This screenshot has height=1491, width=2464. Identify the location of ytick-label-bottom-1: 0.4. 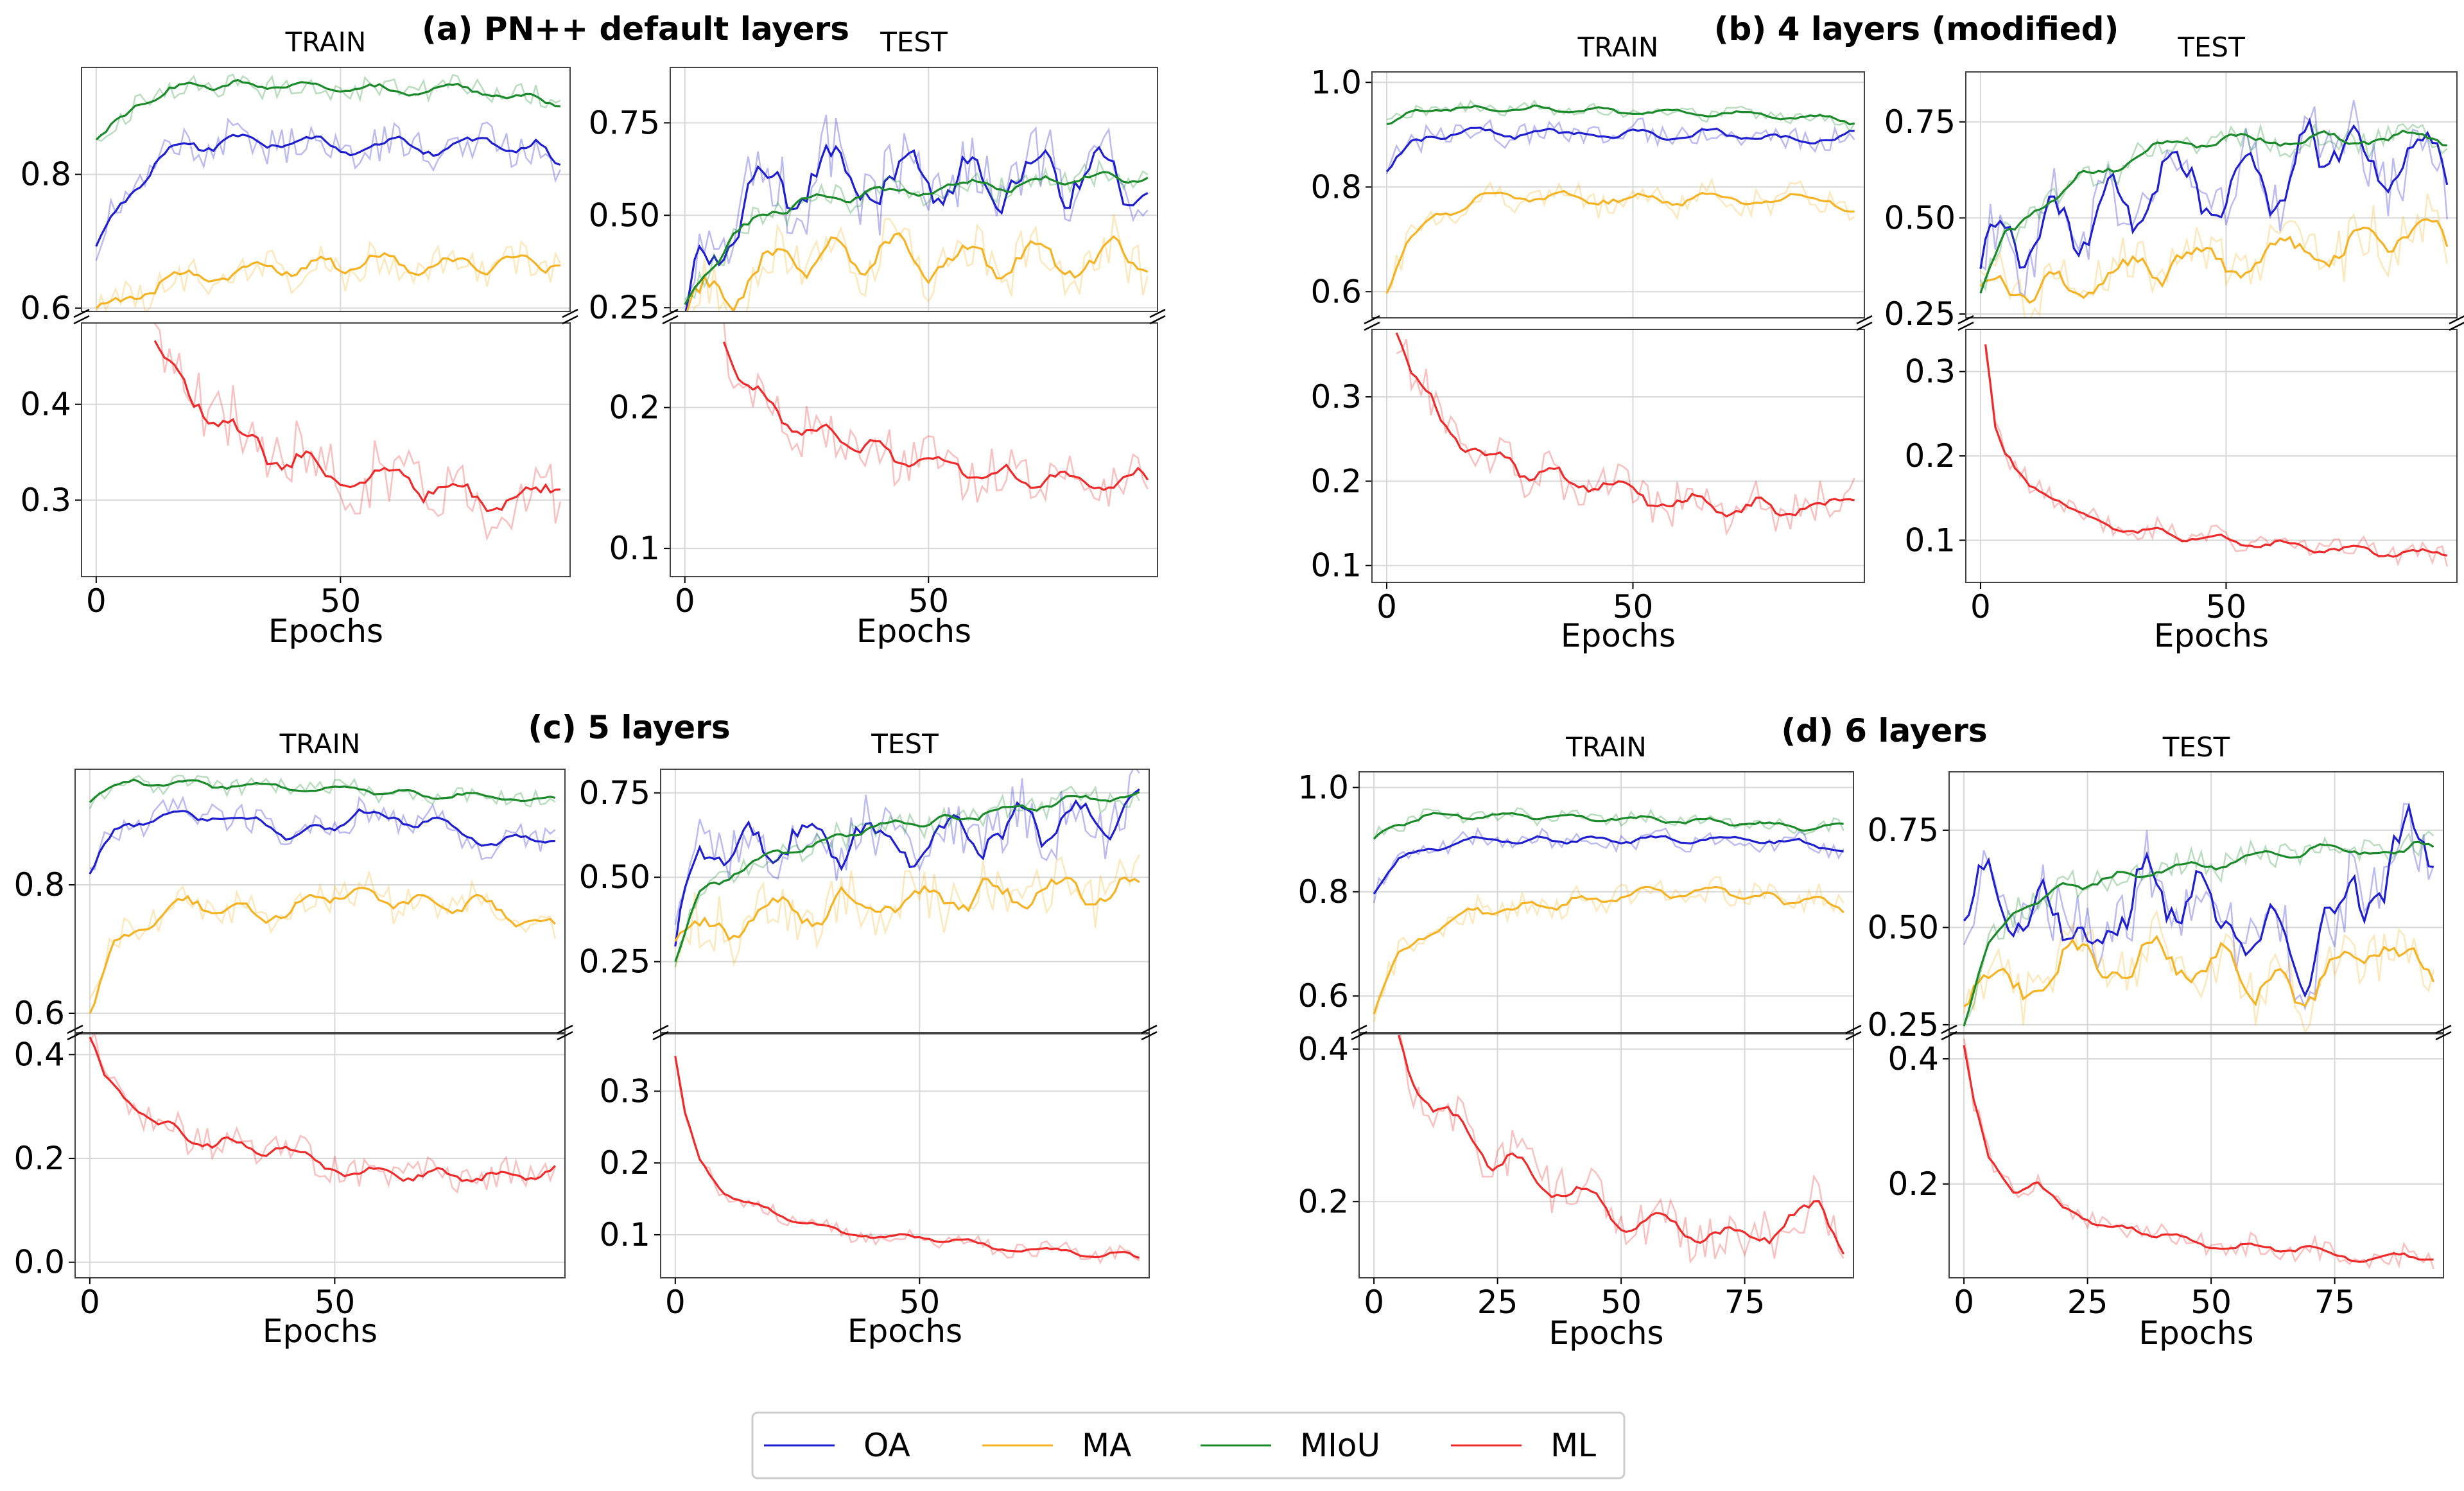
(1913, 1058).